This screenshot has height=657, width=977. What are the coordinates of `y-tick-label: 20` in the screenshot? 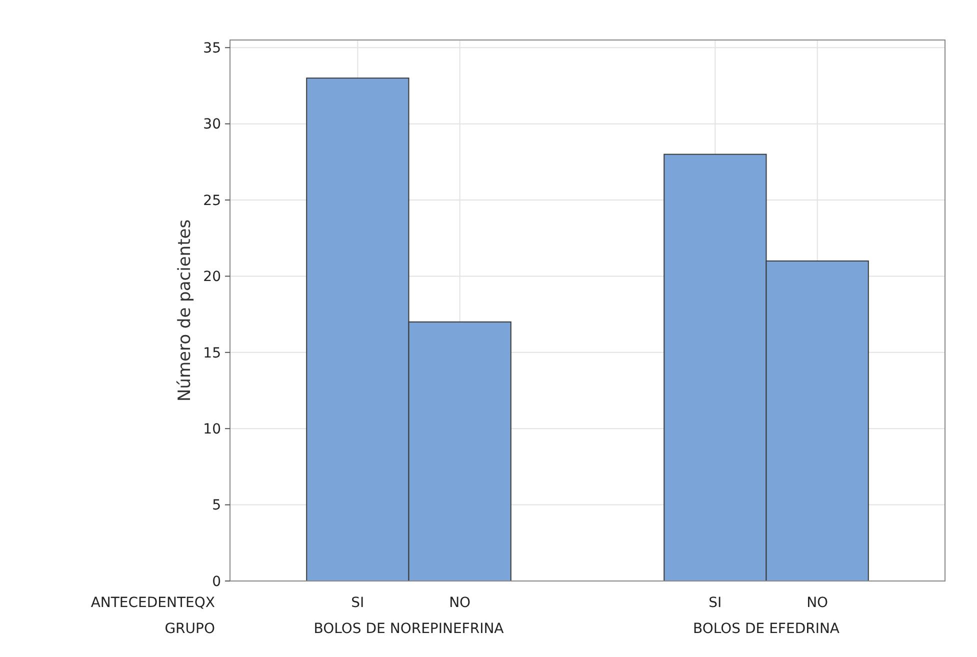 It's located at (212, 277).